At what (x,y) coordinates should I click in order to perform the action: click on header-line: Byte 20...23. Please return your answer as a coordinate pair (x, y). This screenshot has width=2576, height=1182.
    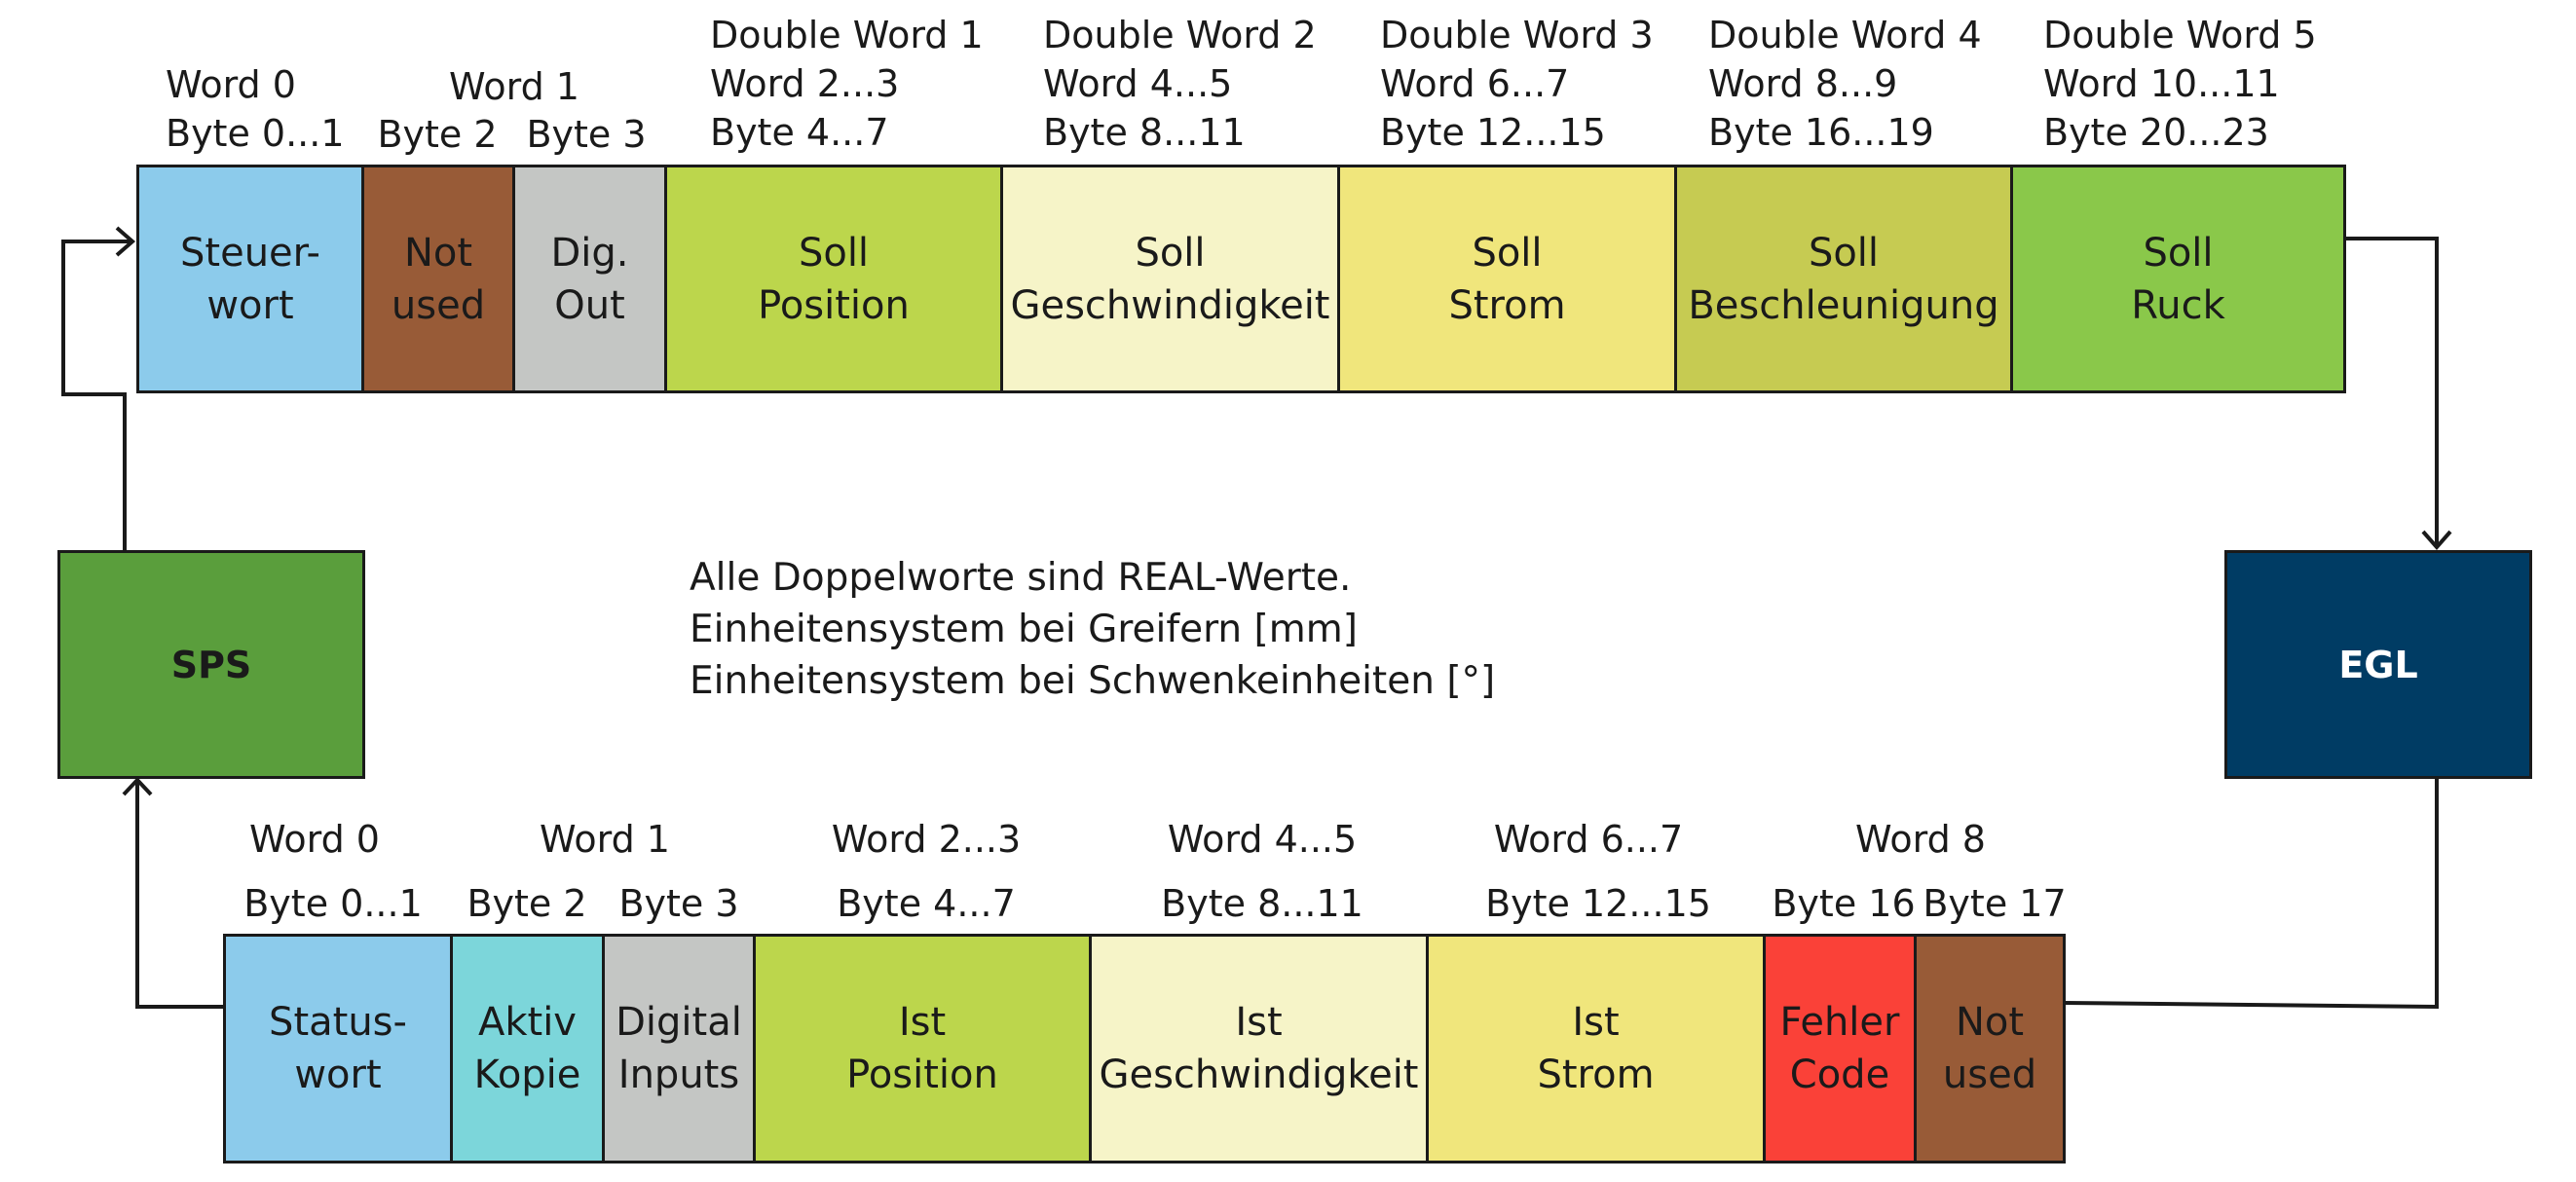
    Looking at the image, I should click on (2156, 132).